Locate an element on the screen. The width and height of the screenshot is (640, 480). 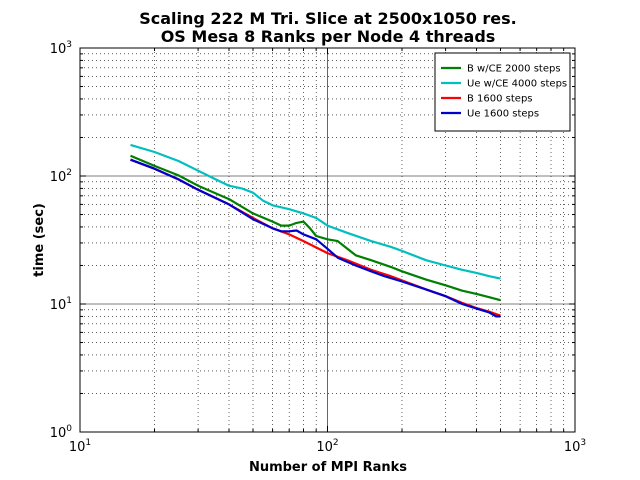
legend-entry-label: Ue 1600 steps is located at coordinates (503, 114).